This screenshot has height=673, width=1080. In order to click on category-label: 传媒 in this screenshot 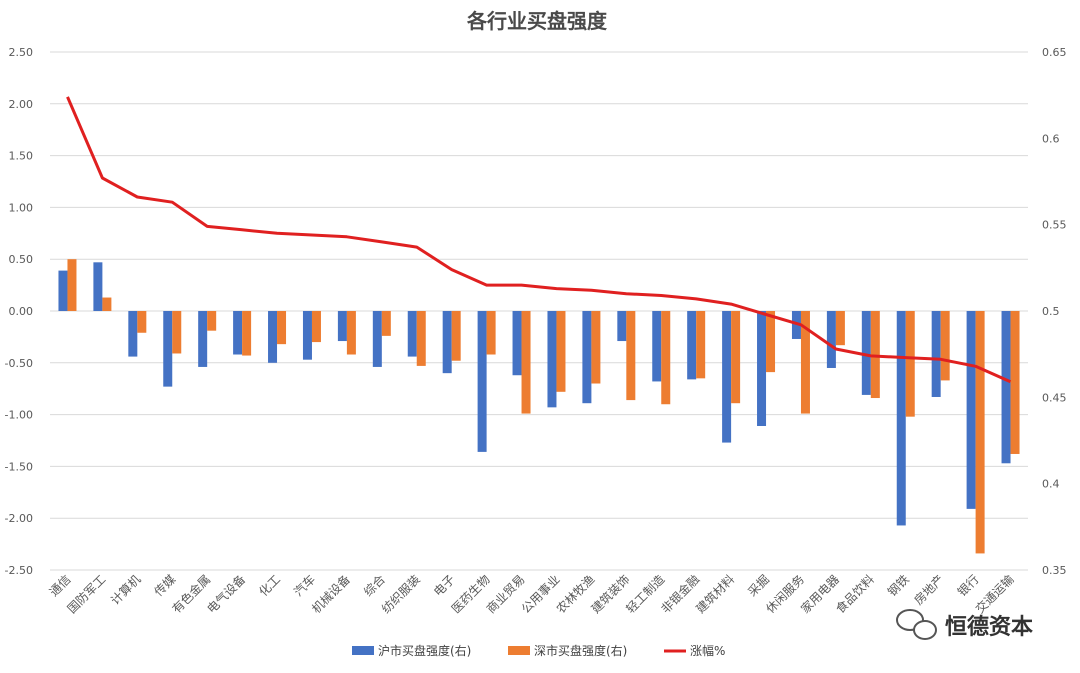, I will do `click(165, 586)`.